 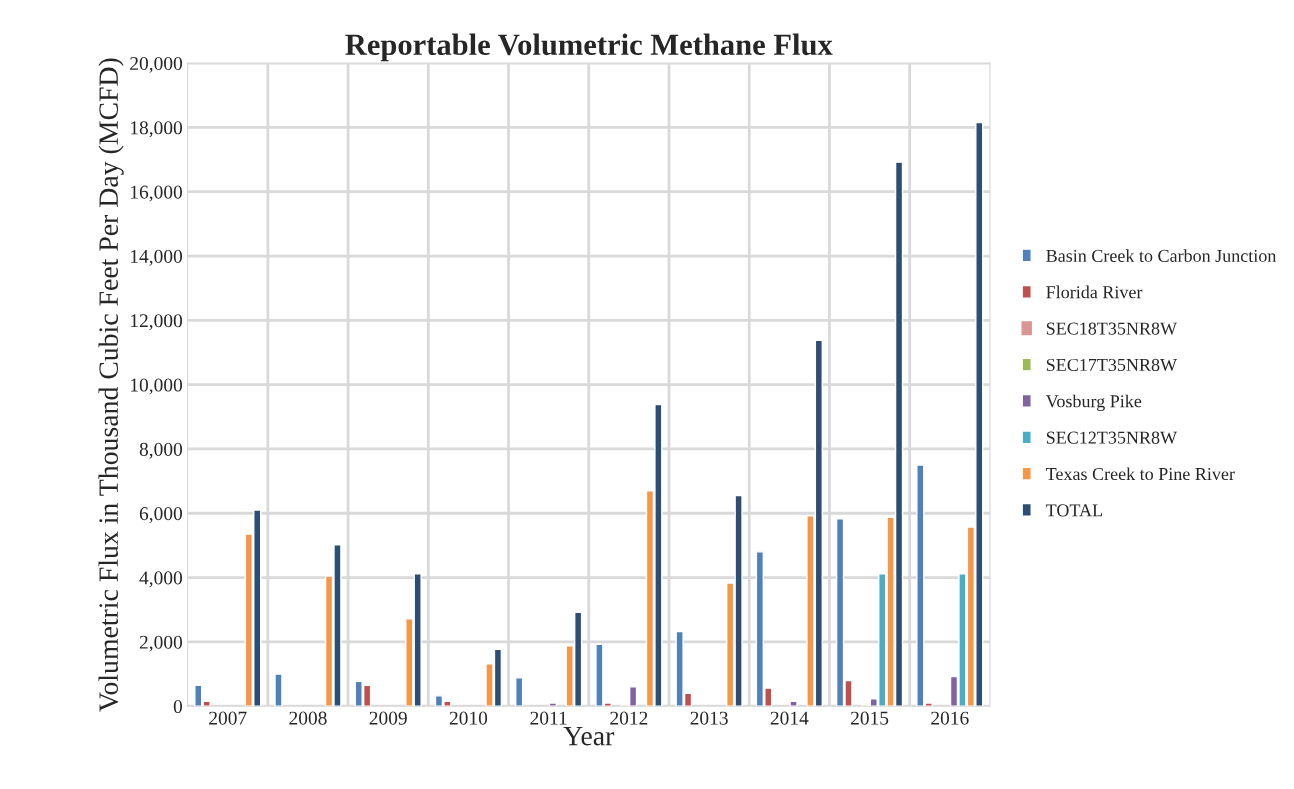 I want to click on legend-label: SEC12T35NR8W, so click(x=1112, y=437).